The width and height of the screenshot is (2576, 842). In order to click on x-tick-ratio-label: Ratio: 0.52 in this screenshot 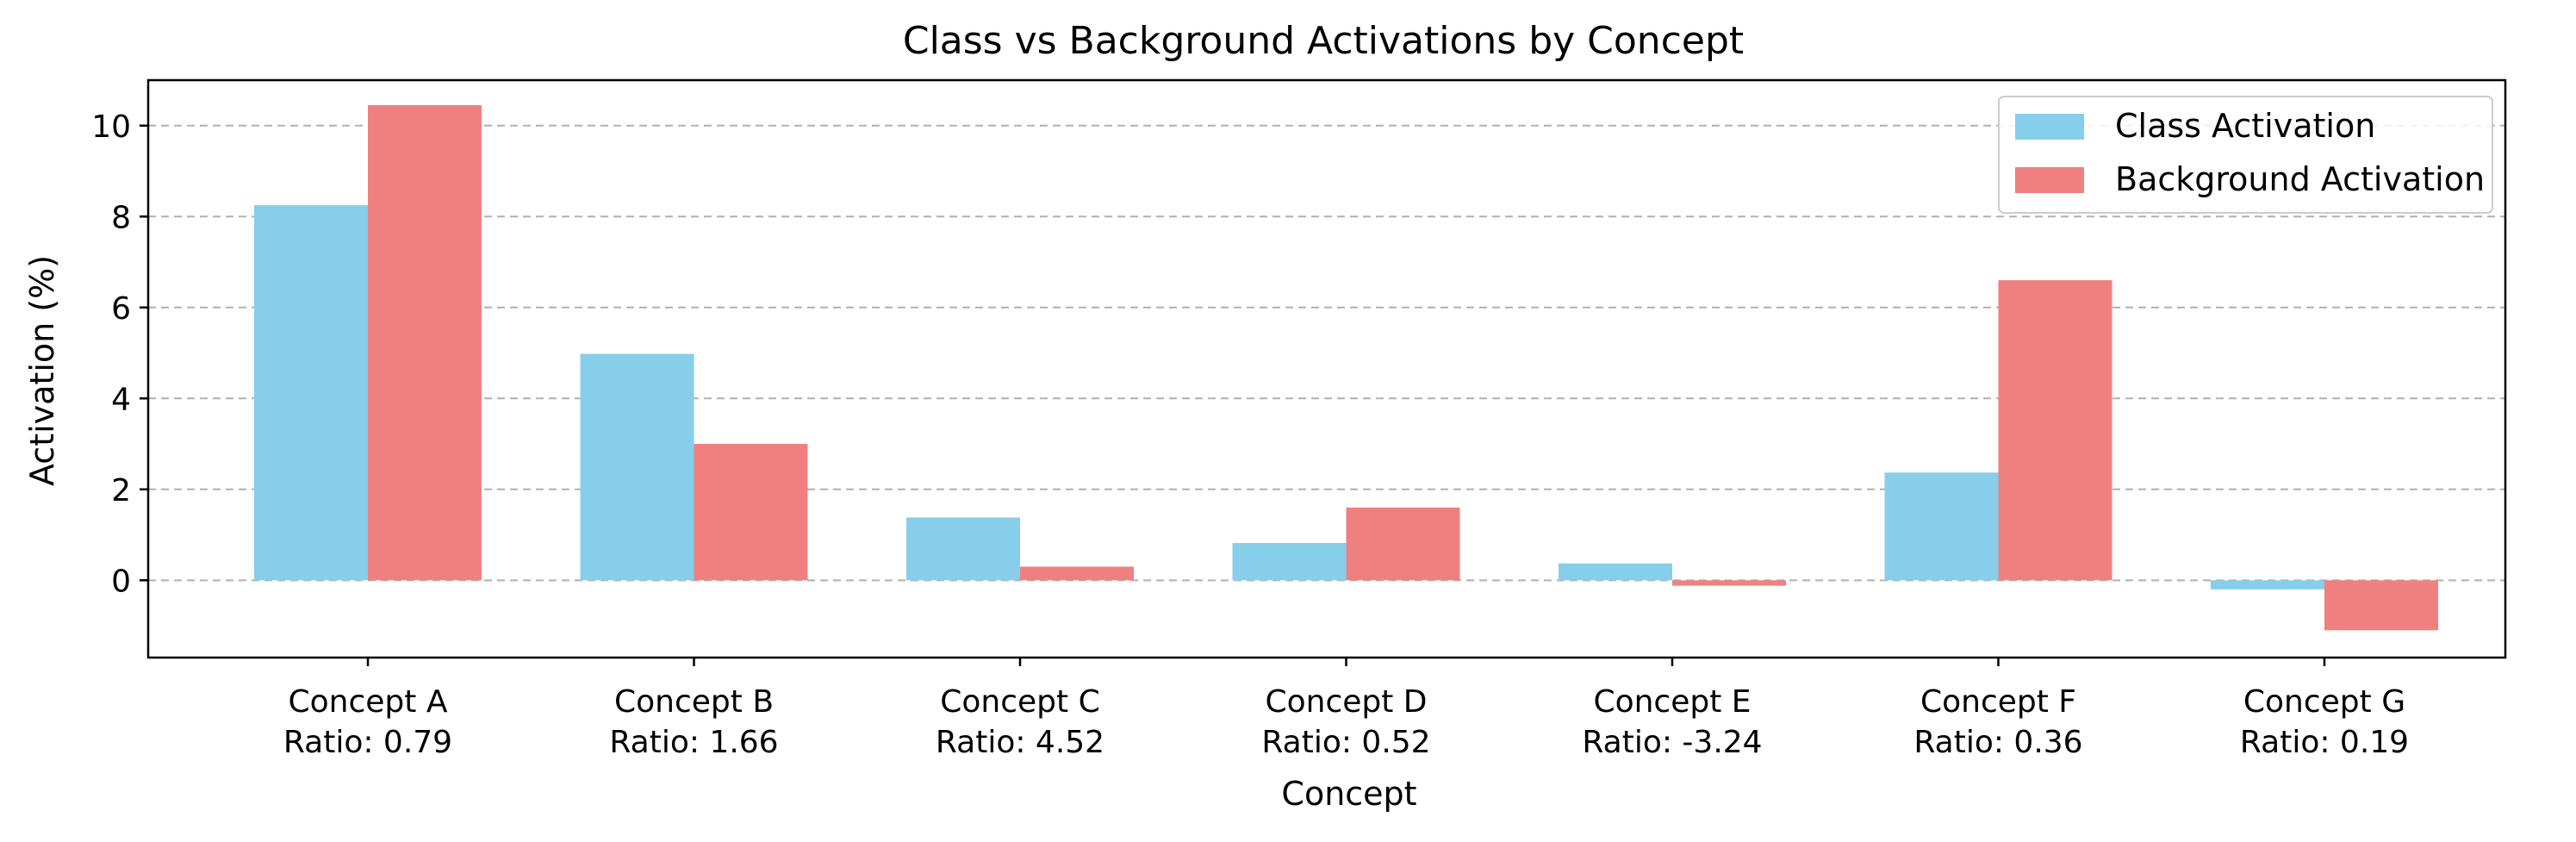, I will do `click(1346, 742)`.